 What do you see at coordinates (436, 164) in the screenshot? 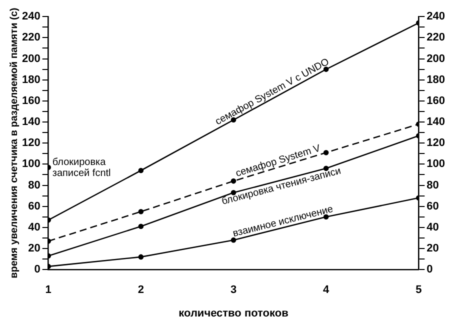
I see `y2-tick-label: 100` at bounding box center [436, 164].